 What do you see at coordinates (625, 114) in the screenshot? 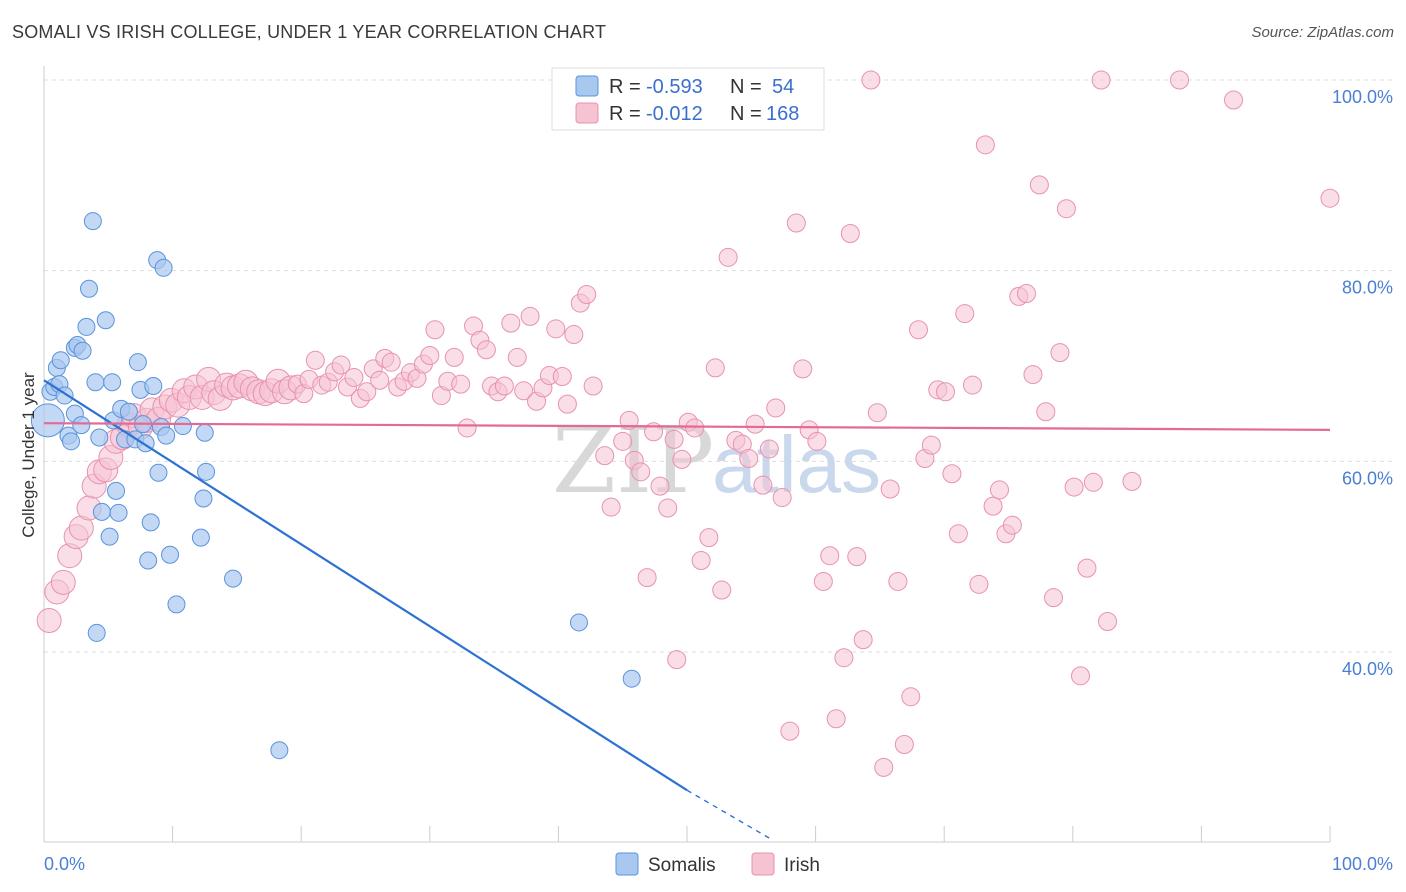
I see `legend-irish-r-label: R =` at bounding box center [625, 114].